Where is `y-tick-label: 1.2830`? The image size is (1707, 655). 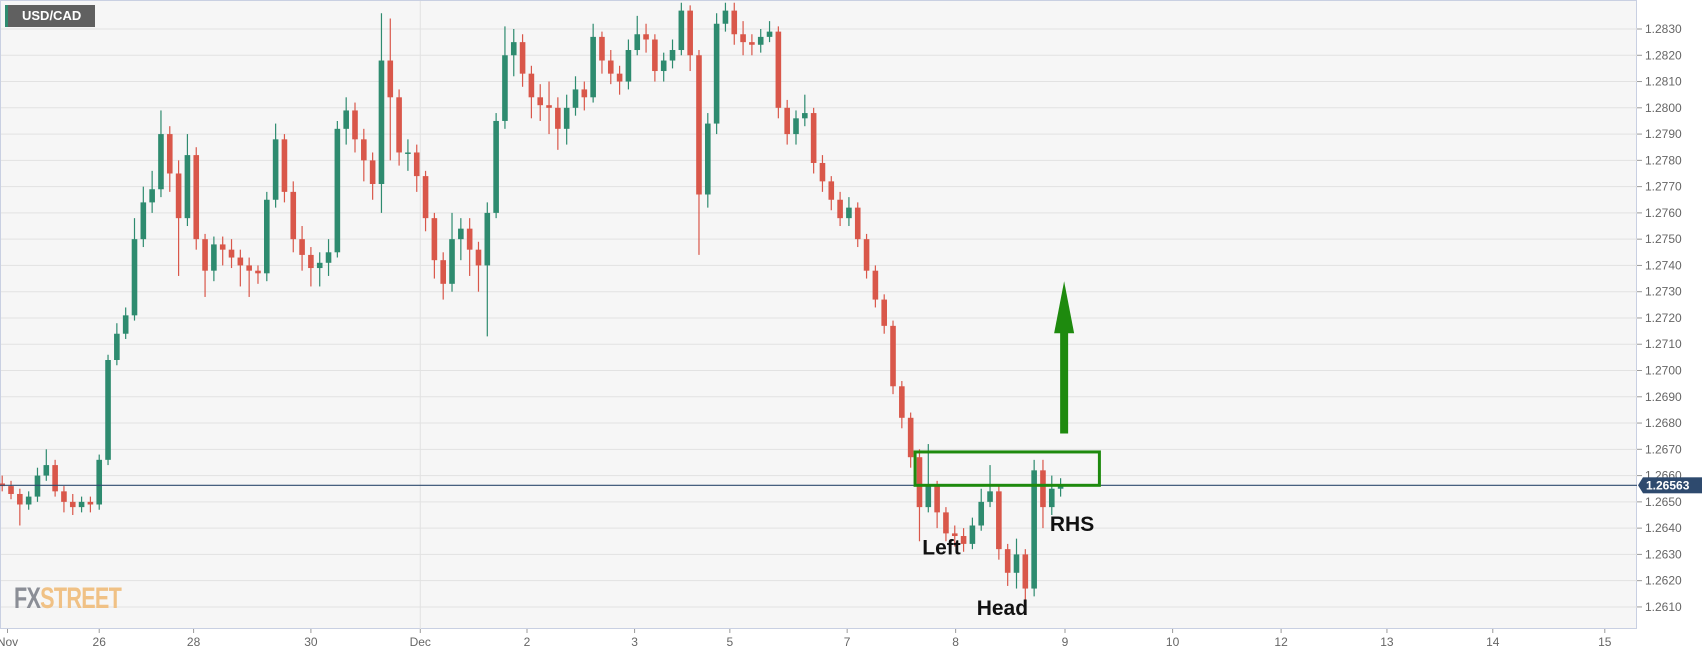 y-tick-label: 1.2830 is located at coordinates (1663, 29).